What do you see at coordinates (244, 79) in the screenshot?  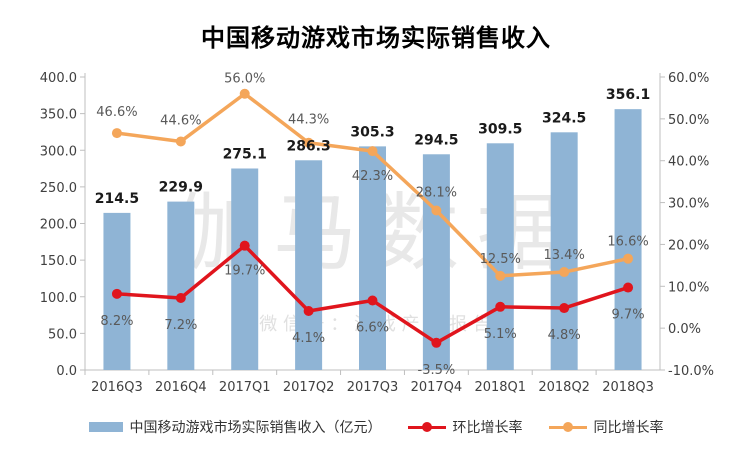 I see `yoy-value-label: 56.0%` at bounding box center [244, 79].